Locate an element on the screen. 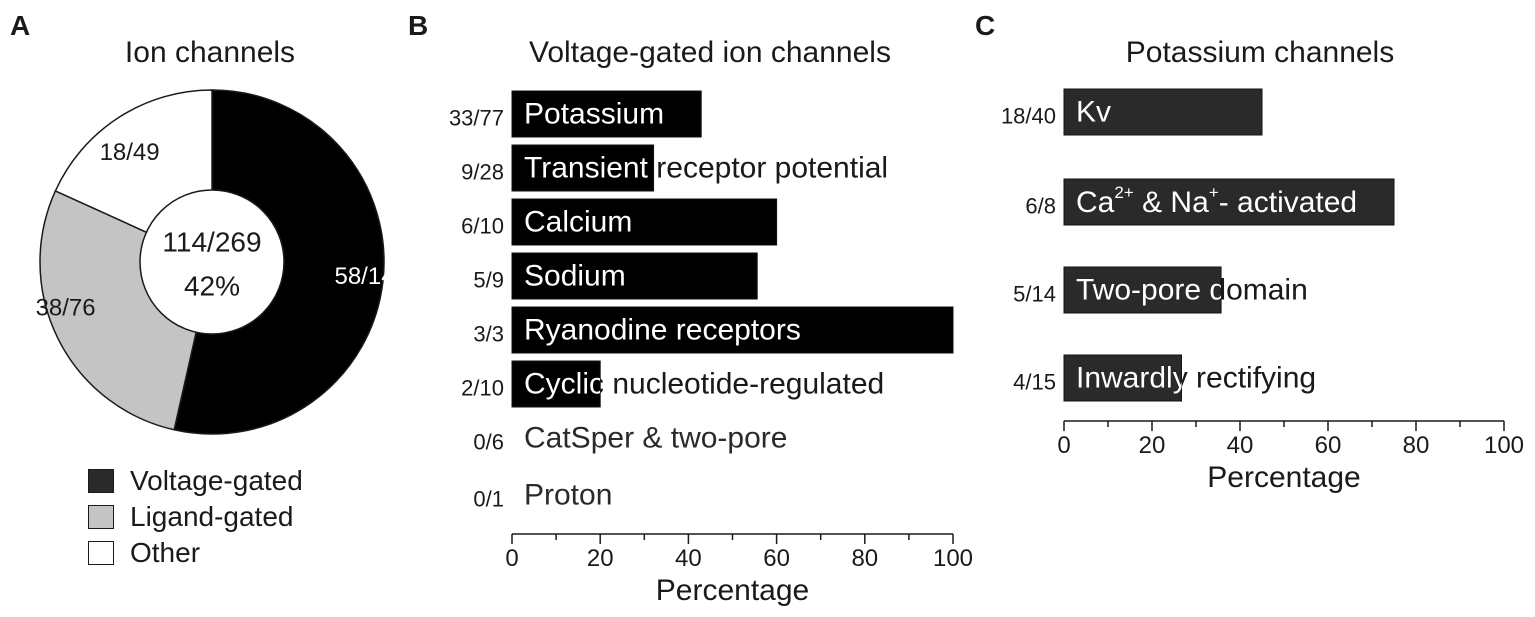  potassium-x-axis-label: Percentage is located at coordinates (1283, 477).